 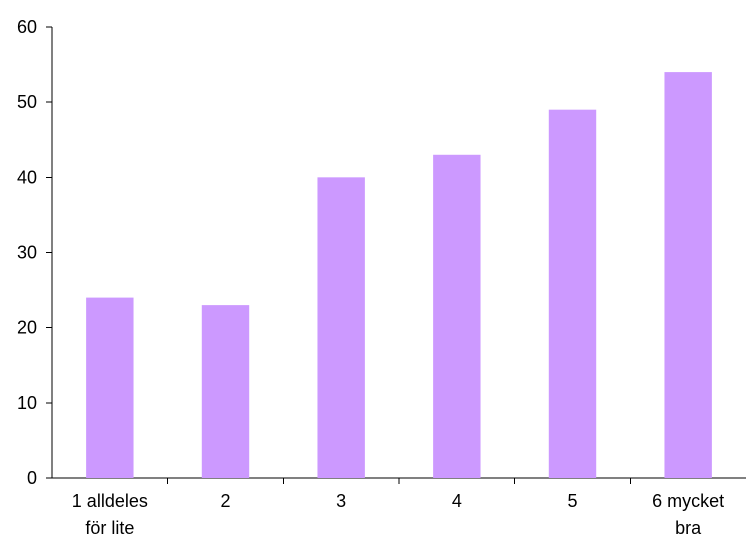 I want to click on y-tick-label: 50, so click(x=27, y=102).